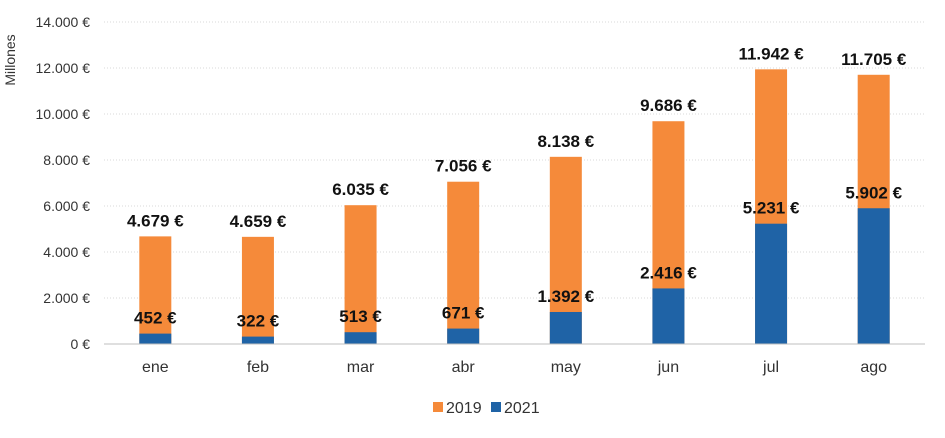 The width and height of the screenshot is (945, 438). I want to click on x-axis-ticks: ene feb mar abr may jun jul ago, so click(514, 367).